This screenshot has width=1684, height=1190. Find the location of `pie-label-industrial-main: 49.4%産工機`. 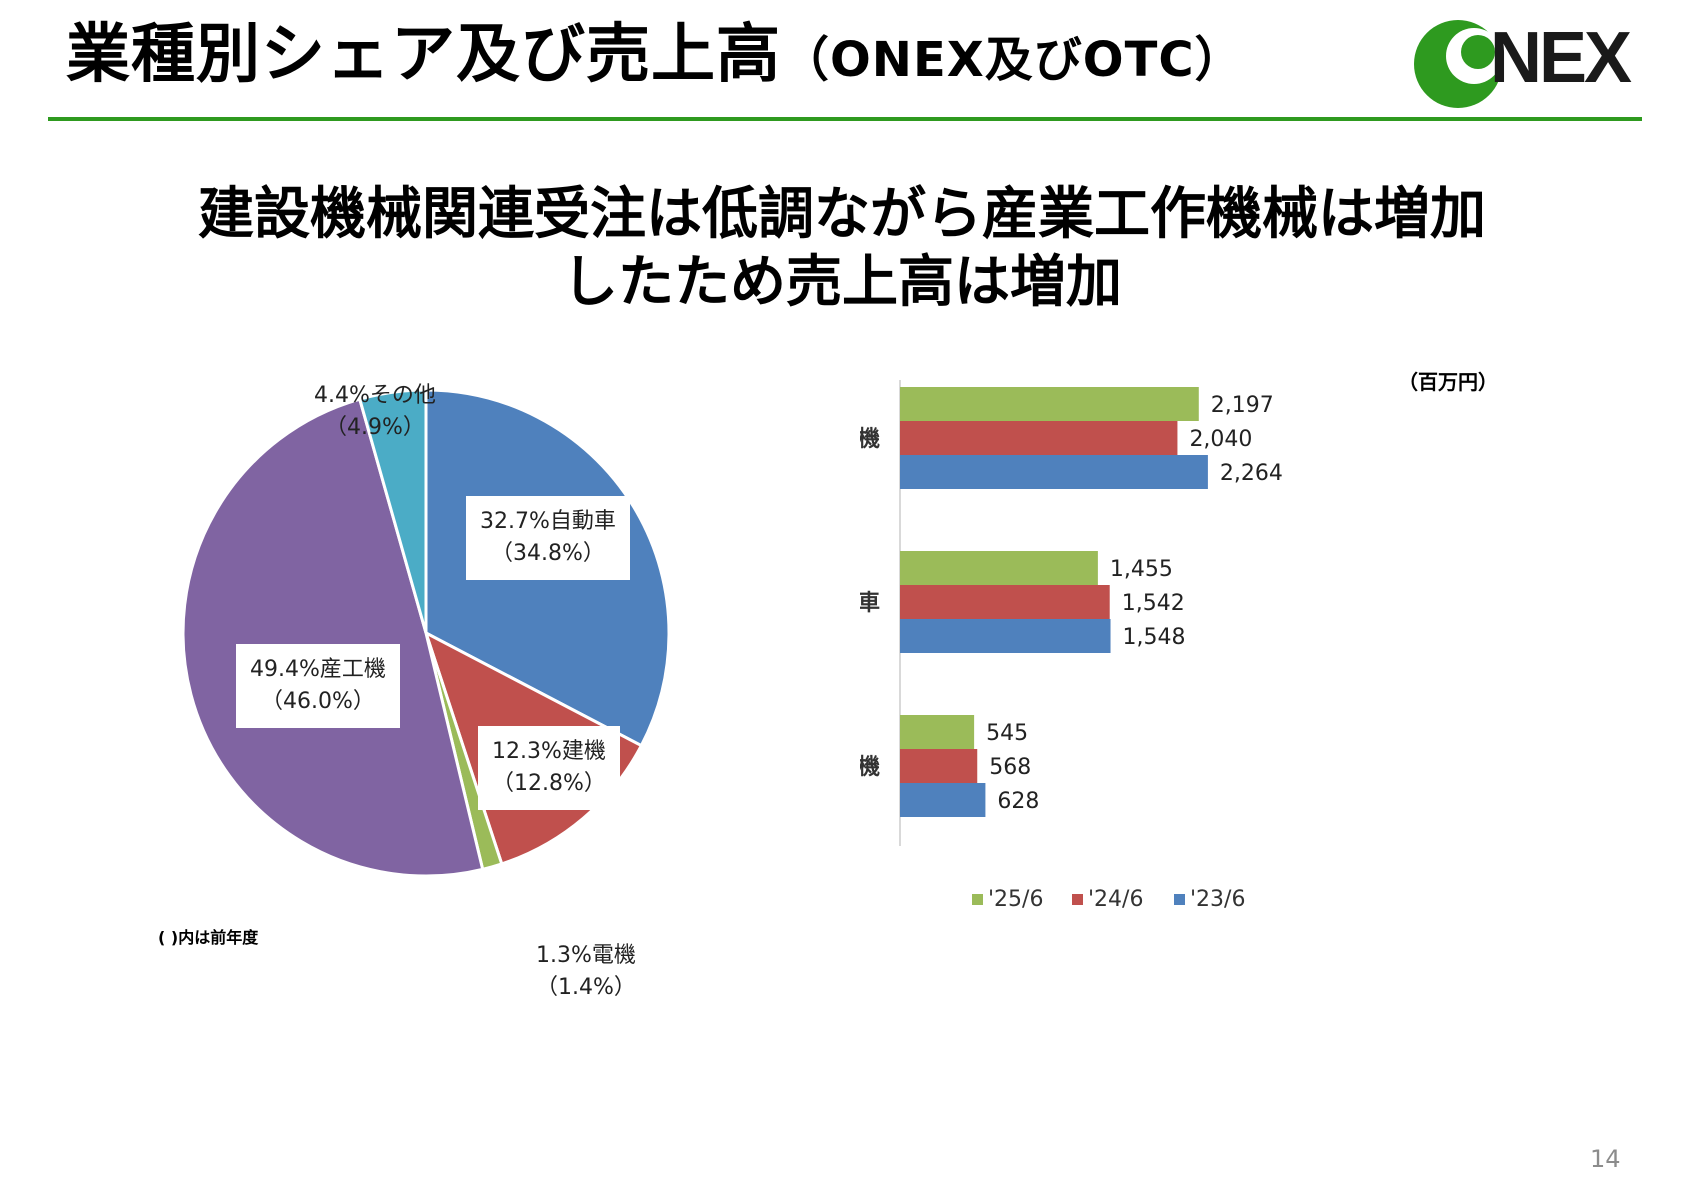

pie-label-industrial-main: 49.4%産工機 is located at coordinates (318, 669).